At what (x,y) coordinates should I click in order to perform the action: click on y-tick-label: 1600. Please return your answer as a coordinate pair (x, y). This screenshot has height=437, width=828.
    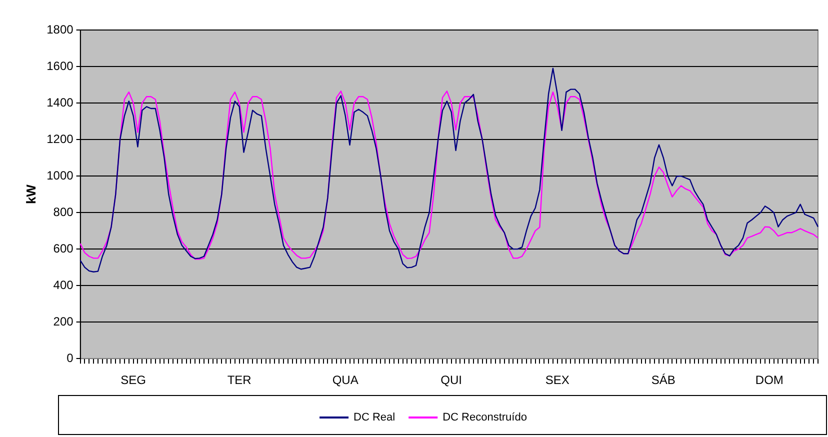
    Looking at the image, I should click on (60, 65).